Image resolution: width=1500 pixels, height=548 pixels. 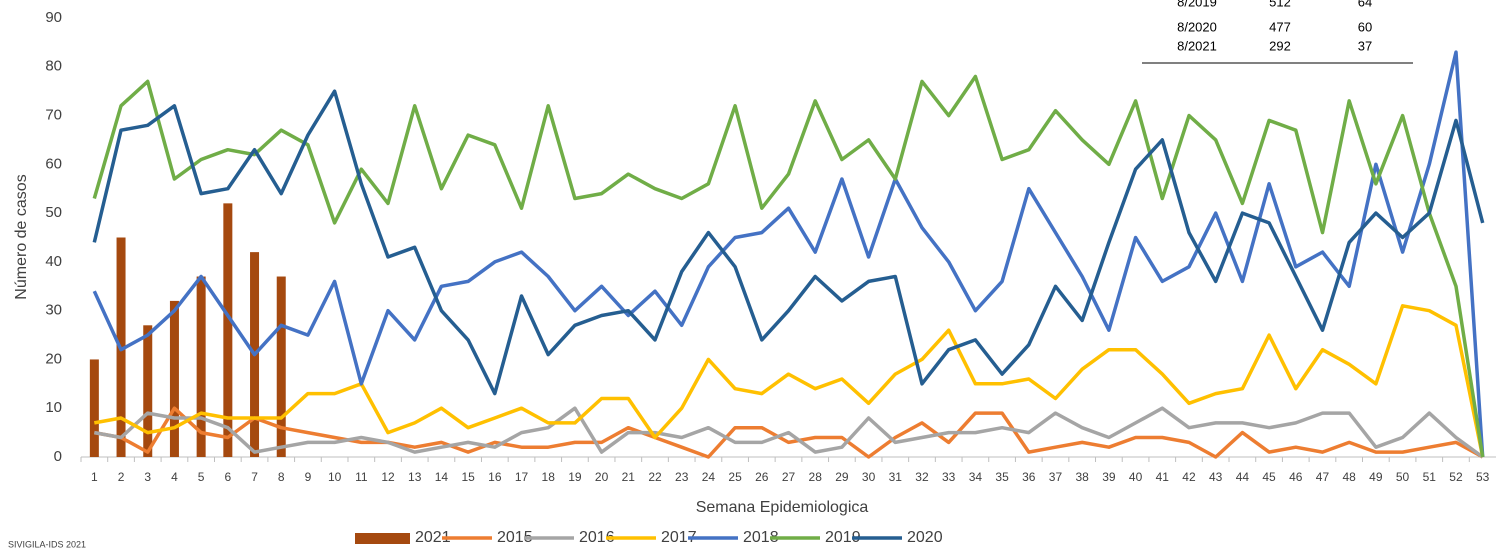 What do you see at coordinates (1365, 4) in the screenshot?
I see `table-cell: 64` at bounding box center [1365, 4].